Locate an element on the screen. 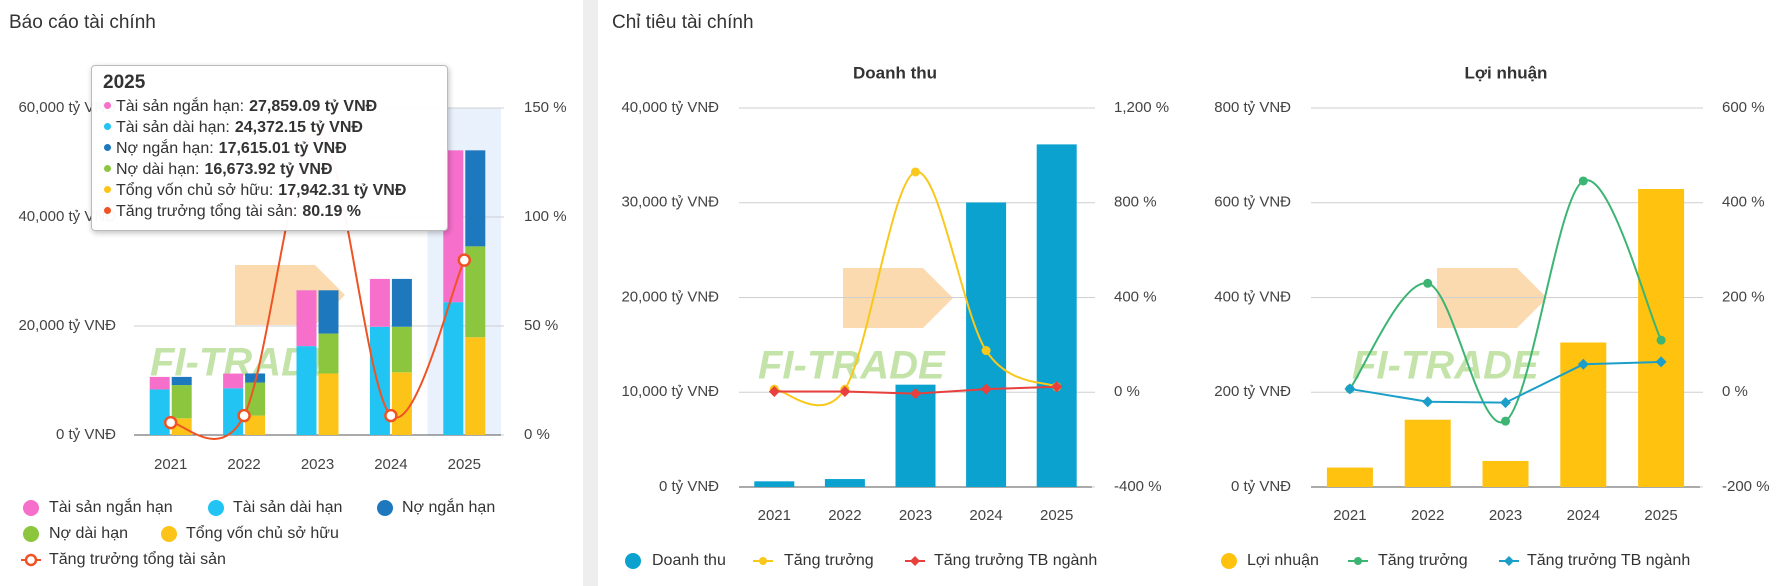  y2-tick-label: -400 % is located at coordinates (1138, 486).